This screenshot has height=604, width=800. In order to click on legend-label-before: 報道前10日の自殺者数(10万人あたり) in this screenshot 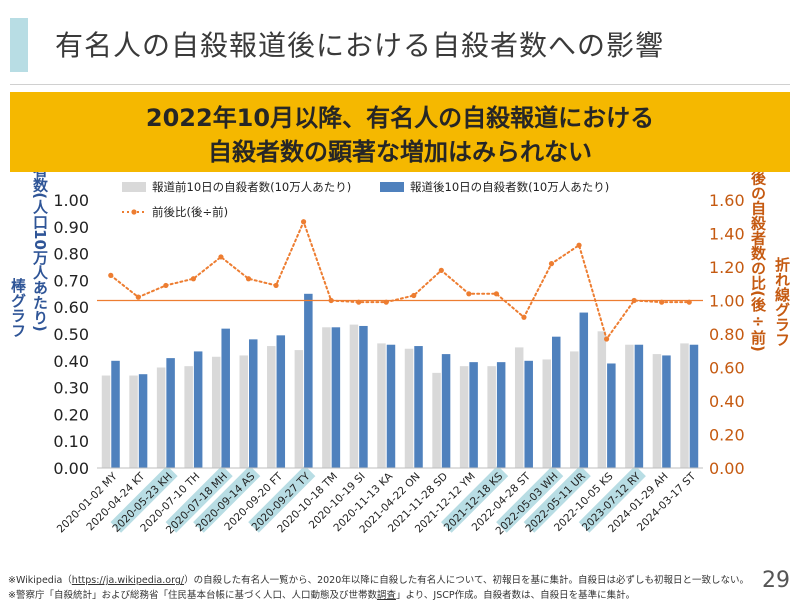, I will do `click(251, 187)`.